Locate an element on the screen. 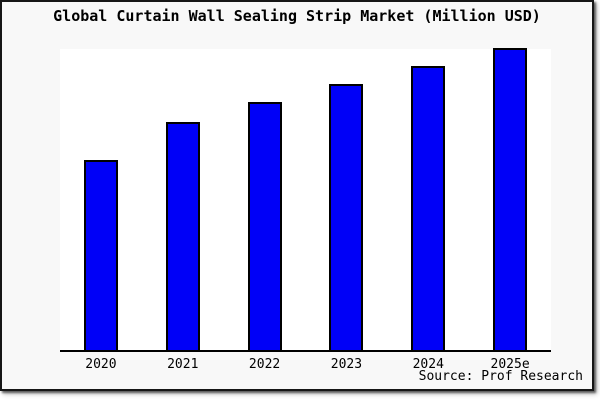  bar-2020 is located at coordinates (100, 255).